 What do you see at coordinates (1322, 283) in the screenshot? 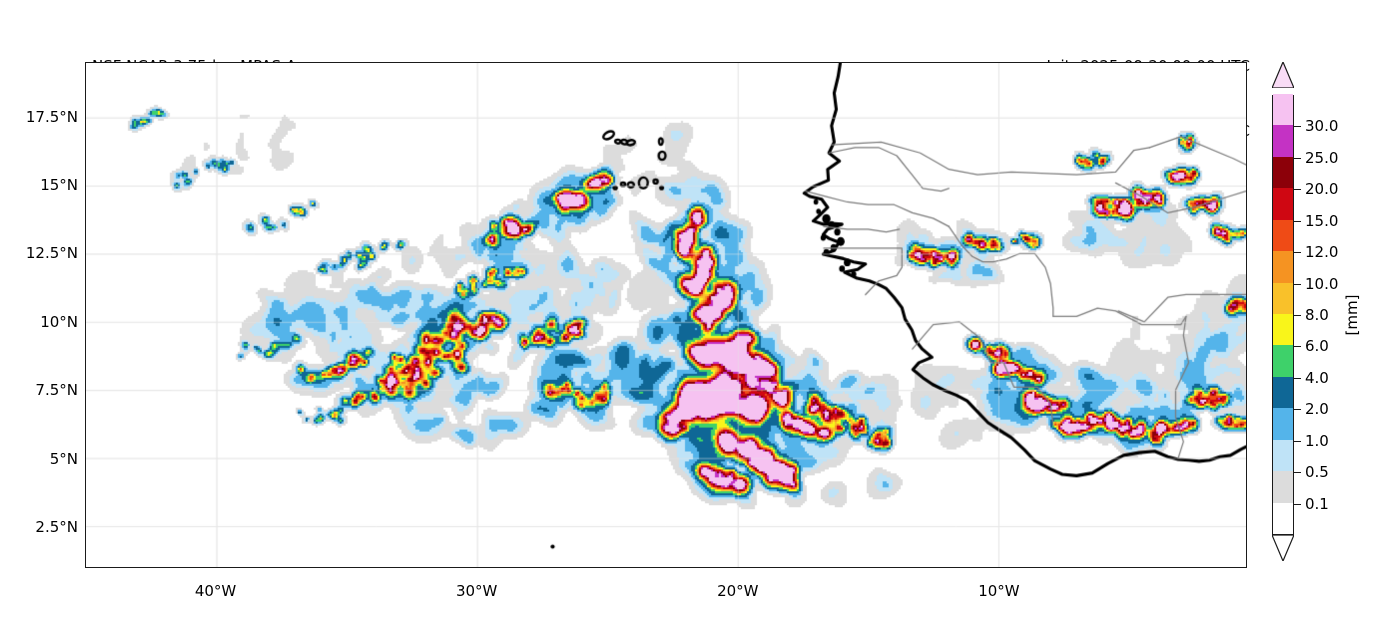
I see `colorbar-tick-label: 10.0` at bounding box center [1322, 283].